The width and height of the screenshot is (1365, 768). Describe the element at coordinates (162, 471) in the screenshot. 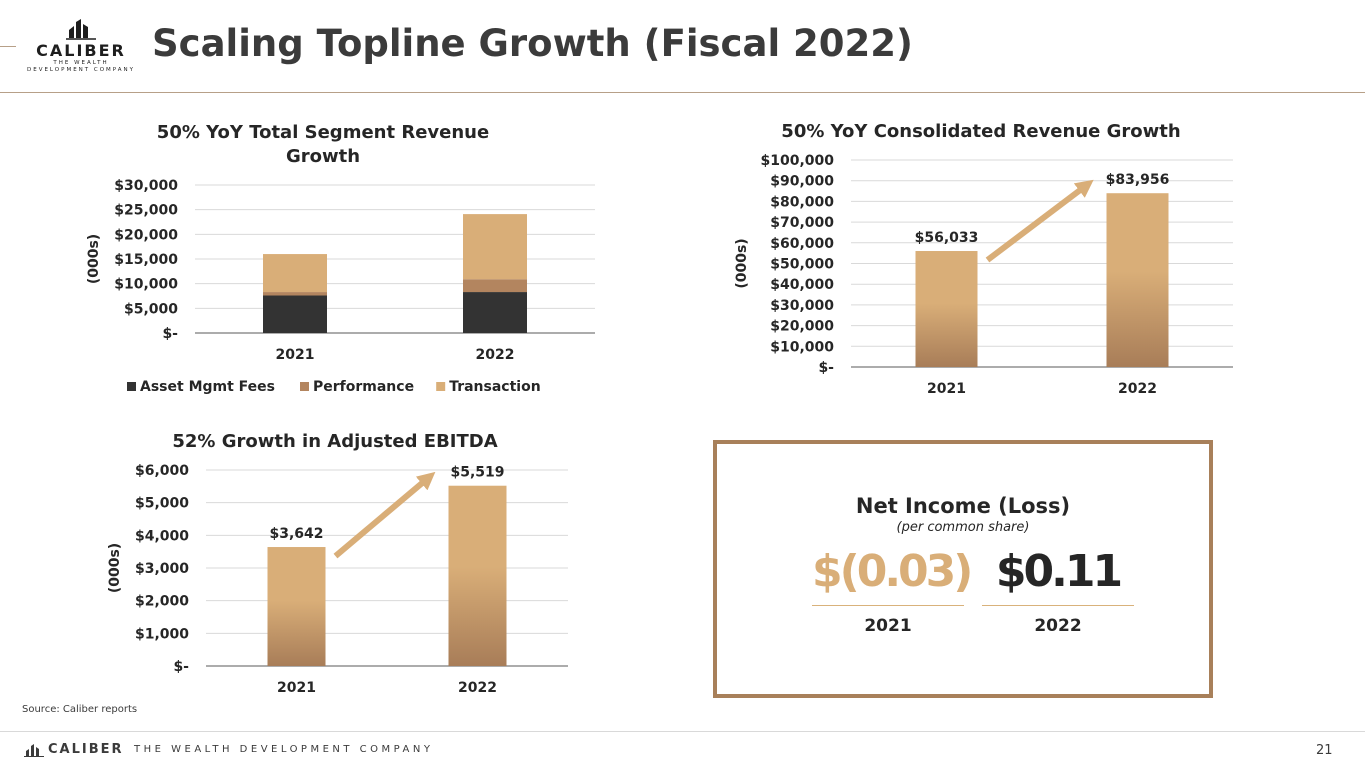

I see `y-tick-label: $6,000` at that location.